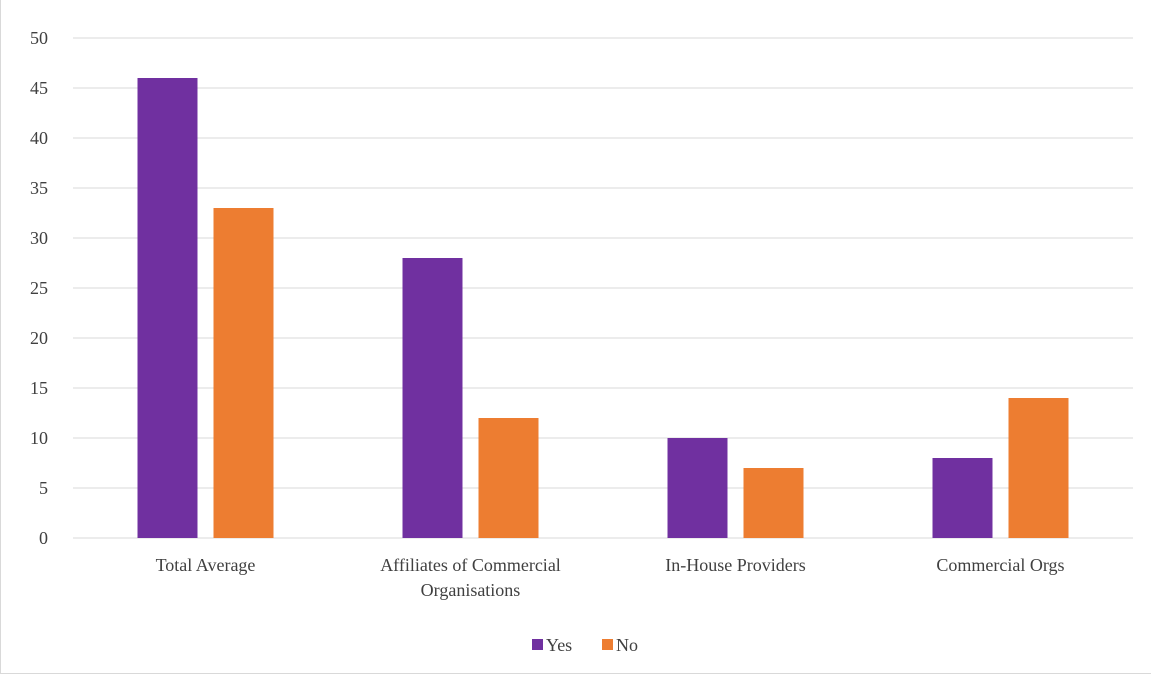 This screenshot has height=675, width=1152. What do you see at coordinates (471, 590) in the screenshot?
I see `x-category-label: Organisations` at bounding box center [471, 590].